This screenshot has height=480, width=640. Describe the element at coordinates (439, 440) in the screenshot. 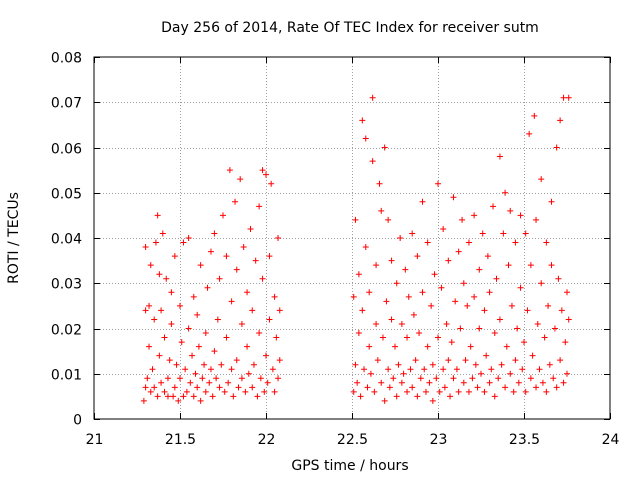

I see `x-tick-label: 23` at that location.